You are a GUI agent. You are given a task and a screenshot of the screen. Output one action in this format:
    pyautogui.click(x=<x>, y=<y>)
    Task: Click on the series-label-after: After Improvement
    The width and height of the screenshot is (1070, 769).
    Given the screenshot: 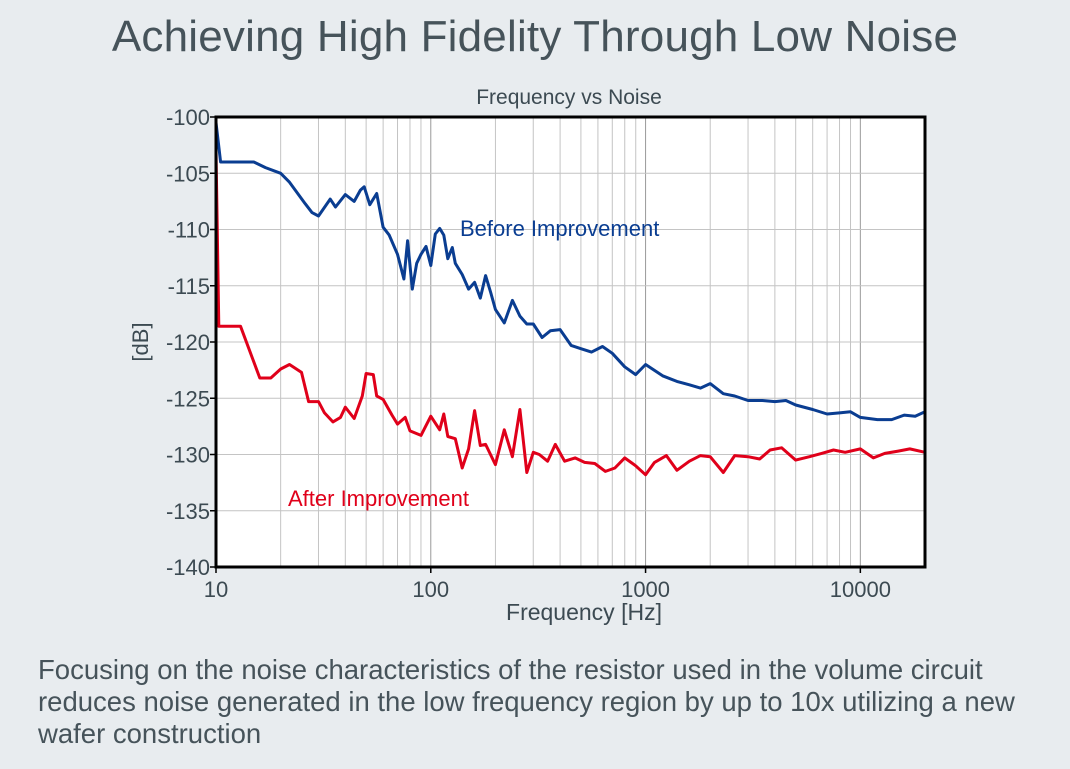 What is the action you would take?
    pyautogui.click(x=378, y=498)
    